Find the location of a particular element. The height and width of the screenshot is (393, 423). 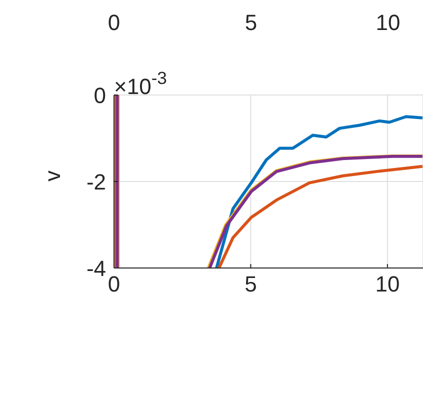

x-tick-label: 5 is located at coordinates (250, 284).